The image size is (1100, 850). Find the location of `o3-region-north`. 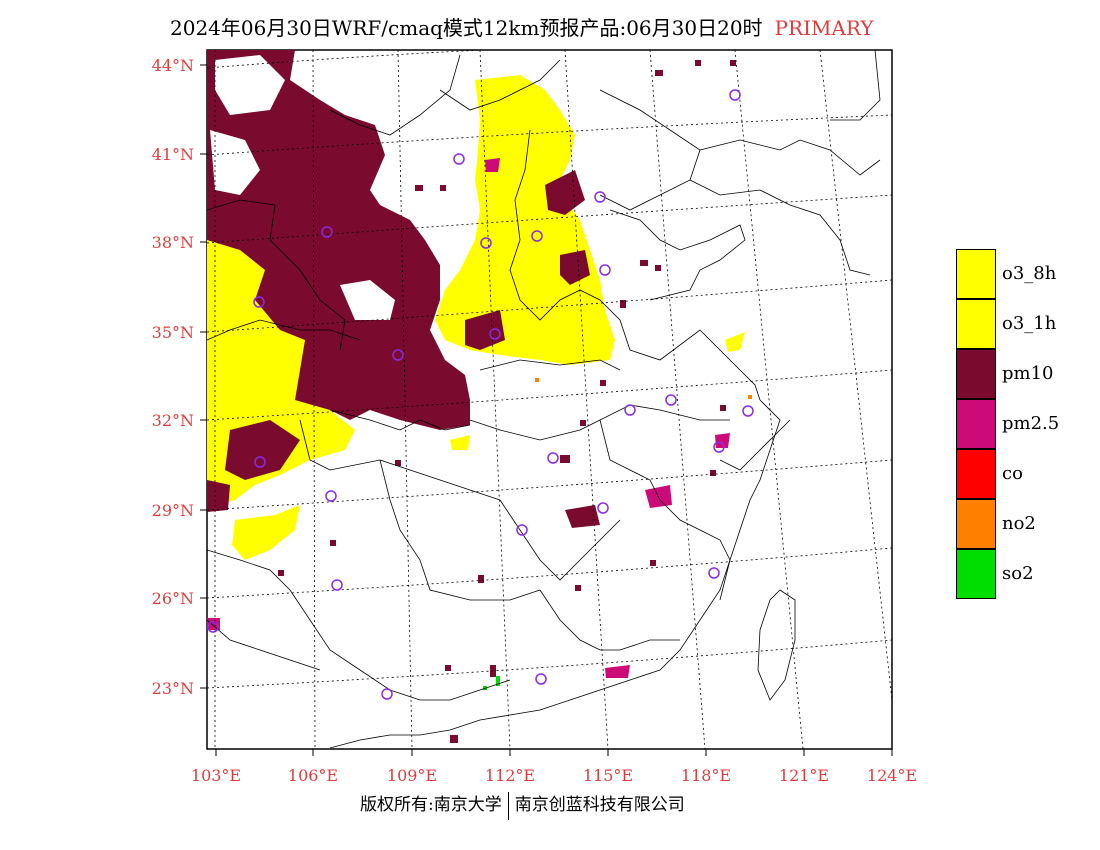

o3-region-north is located at coordinates (525, 220).